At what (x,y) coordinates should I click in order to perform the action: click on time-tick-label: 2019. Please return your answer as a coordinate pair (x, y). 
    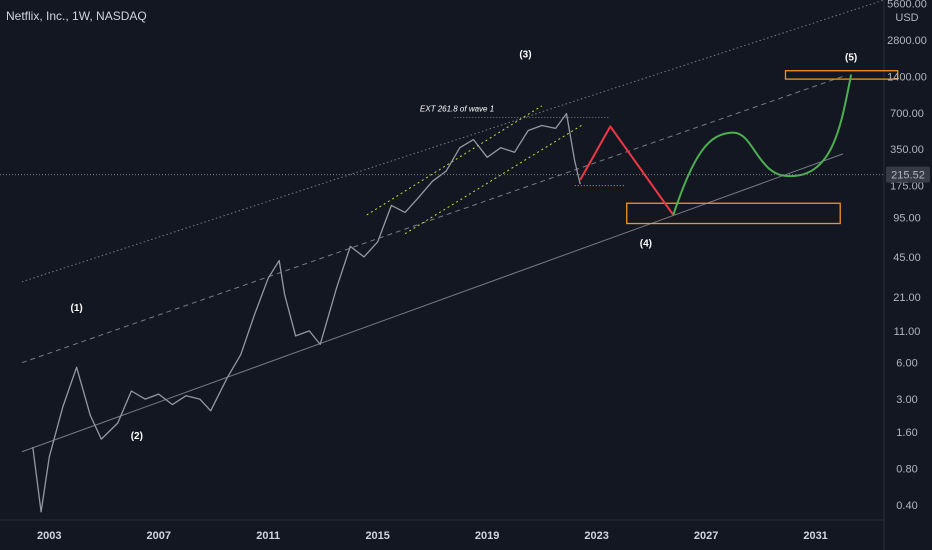
    Looking at the image, I should click on (487, 536).